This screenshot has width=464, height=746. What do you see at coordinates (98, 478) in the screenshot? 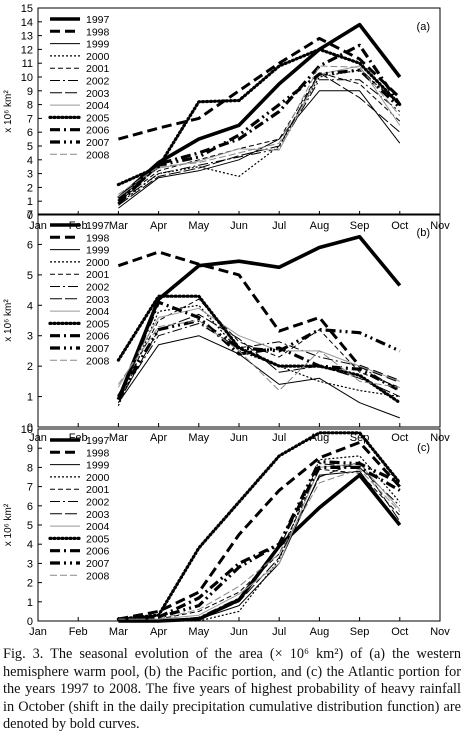
I see `panel-c-legend-label-2000: 2000` at bounding box center [98, 478].